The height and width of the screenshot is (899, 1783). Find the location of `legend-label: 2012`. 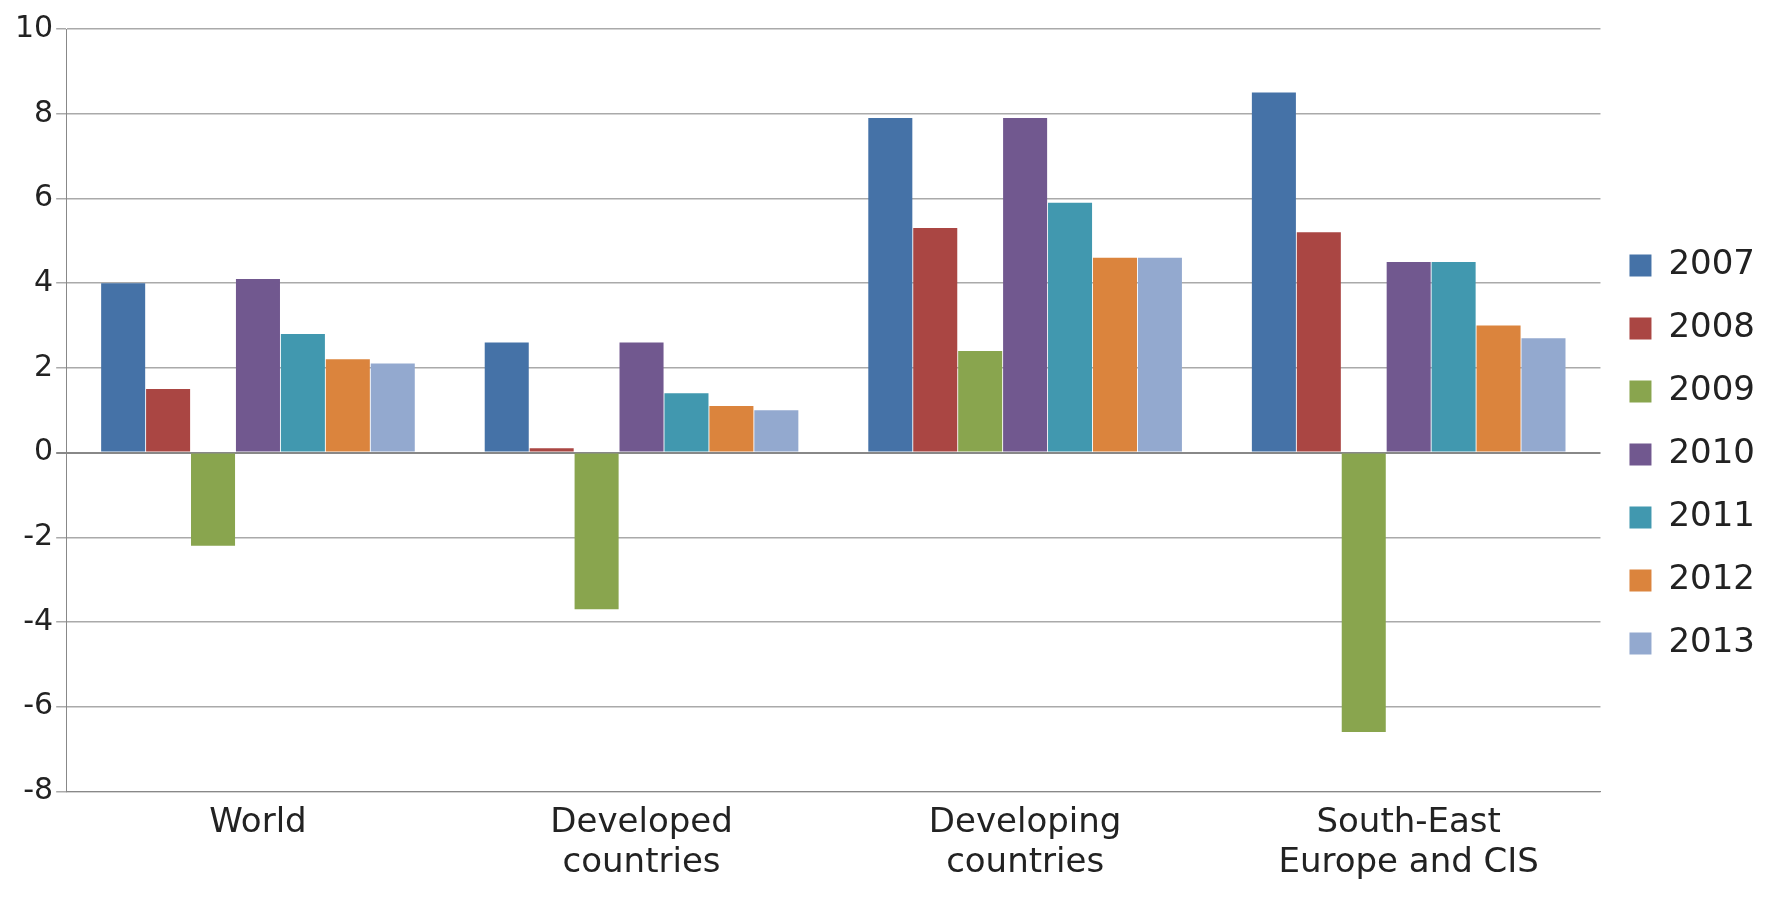

legend-label: 2012 is located at coordinates (1711, 577).